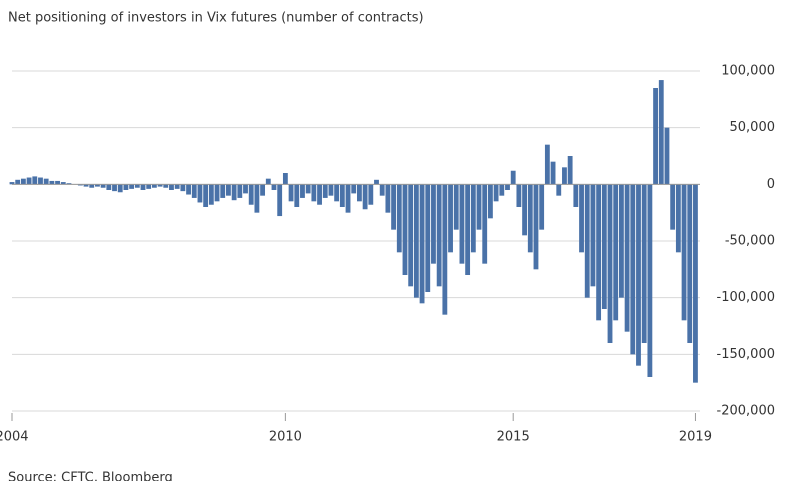 The height and width of the screenshot is (481, 804). Describe the element at coordinates (695, 437) in the screenshot. I see `x-tick-label: 2019` at that location.